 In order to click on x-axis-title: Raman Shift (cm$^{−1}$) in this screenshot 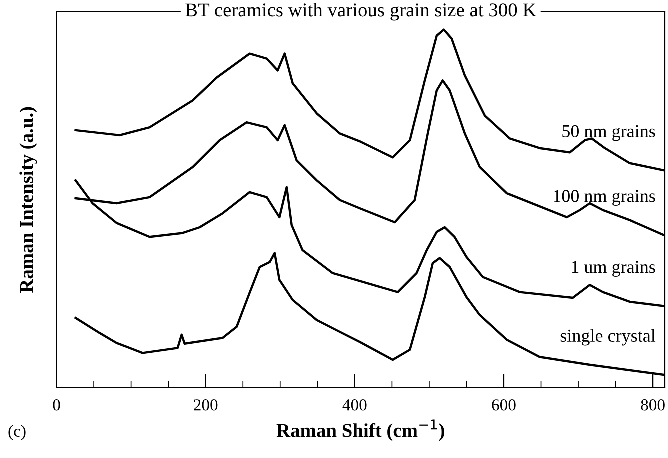, I will do `click(360, 431)`.